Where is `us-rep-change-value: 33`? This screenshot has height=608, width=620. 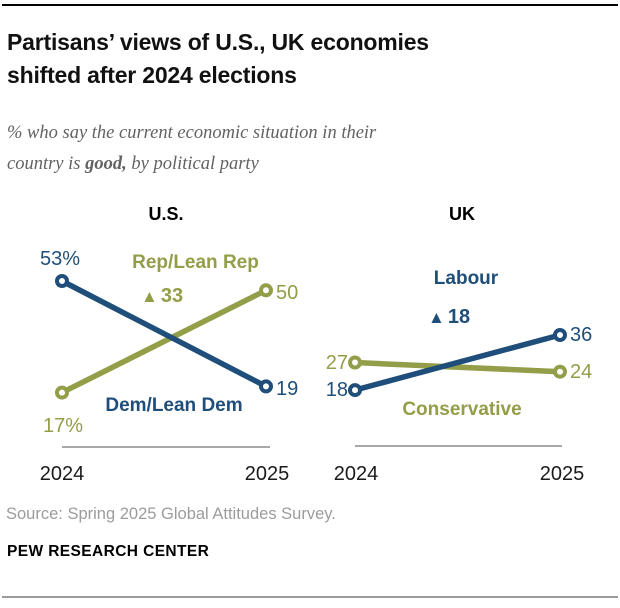
us-rep-change-value: 33 is located at coordinates (172, 296).